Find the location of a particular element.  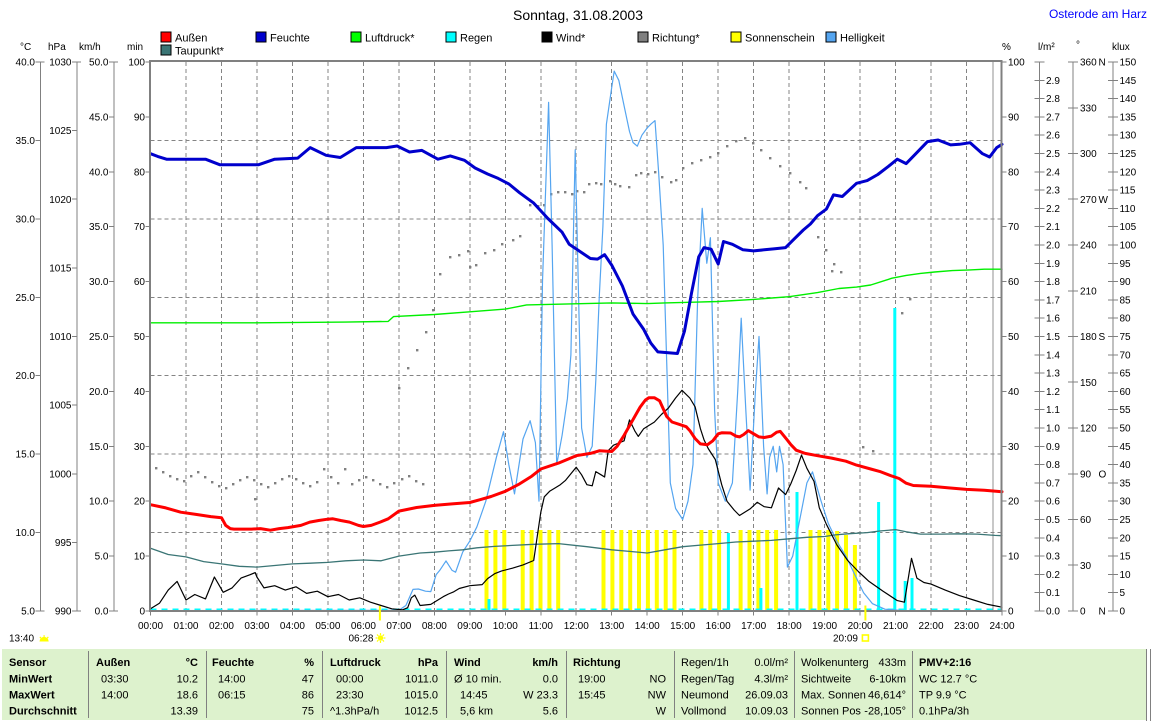

svg-text: Richtung is located at coordinates (597, 663).